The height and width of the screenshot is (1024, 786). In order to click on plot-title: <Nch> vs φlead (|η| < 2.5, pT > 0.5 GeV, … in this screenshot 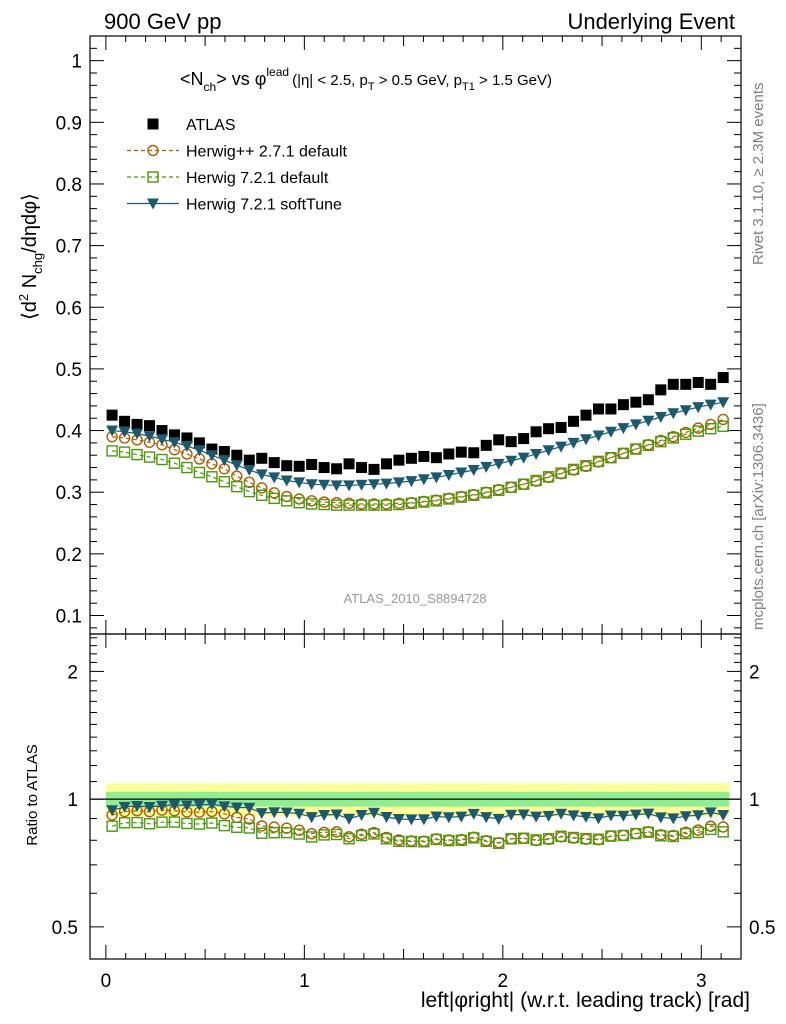, I will do `click(366, 79)`.